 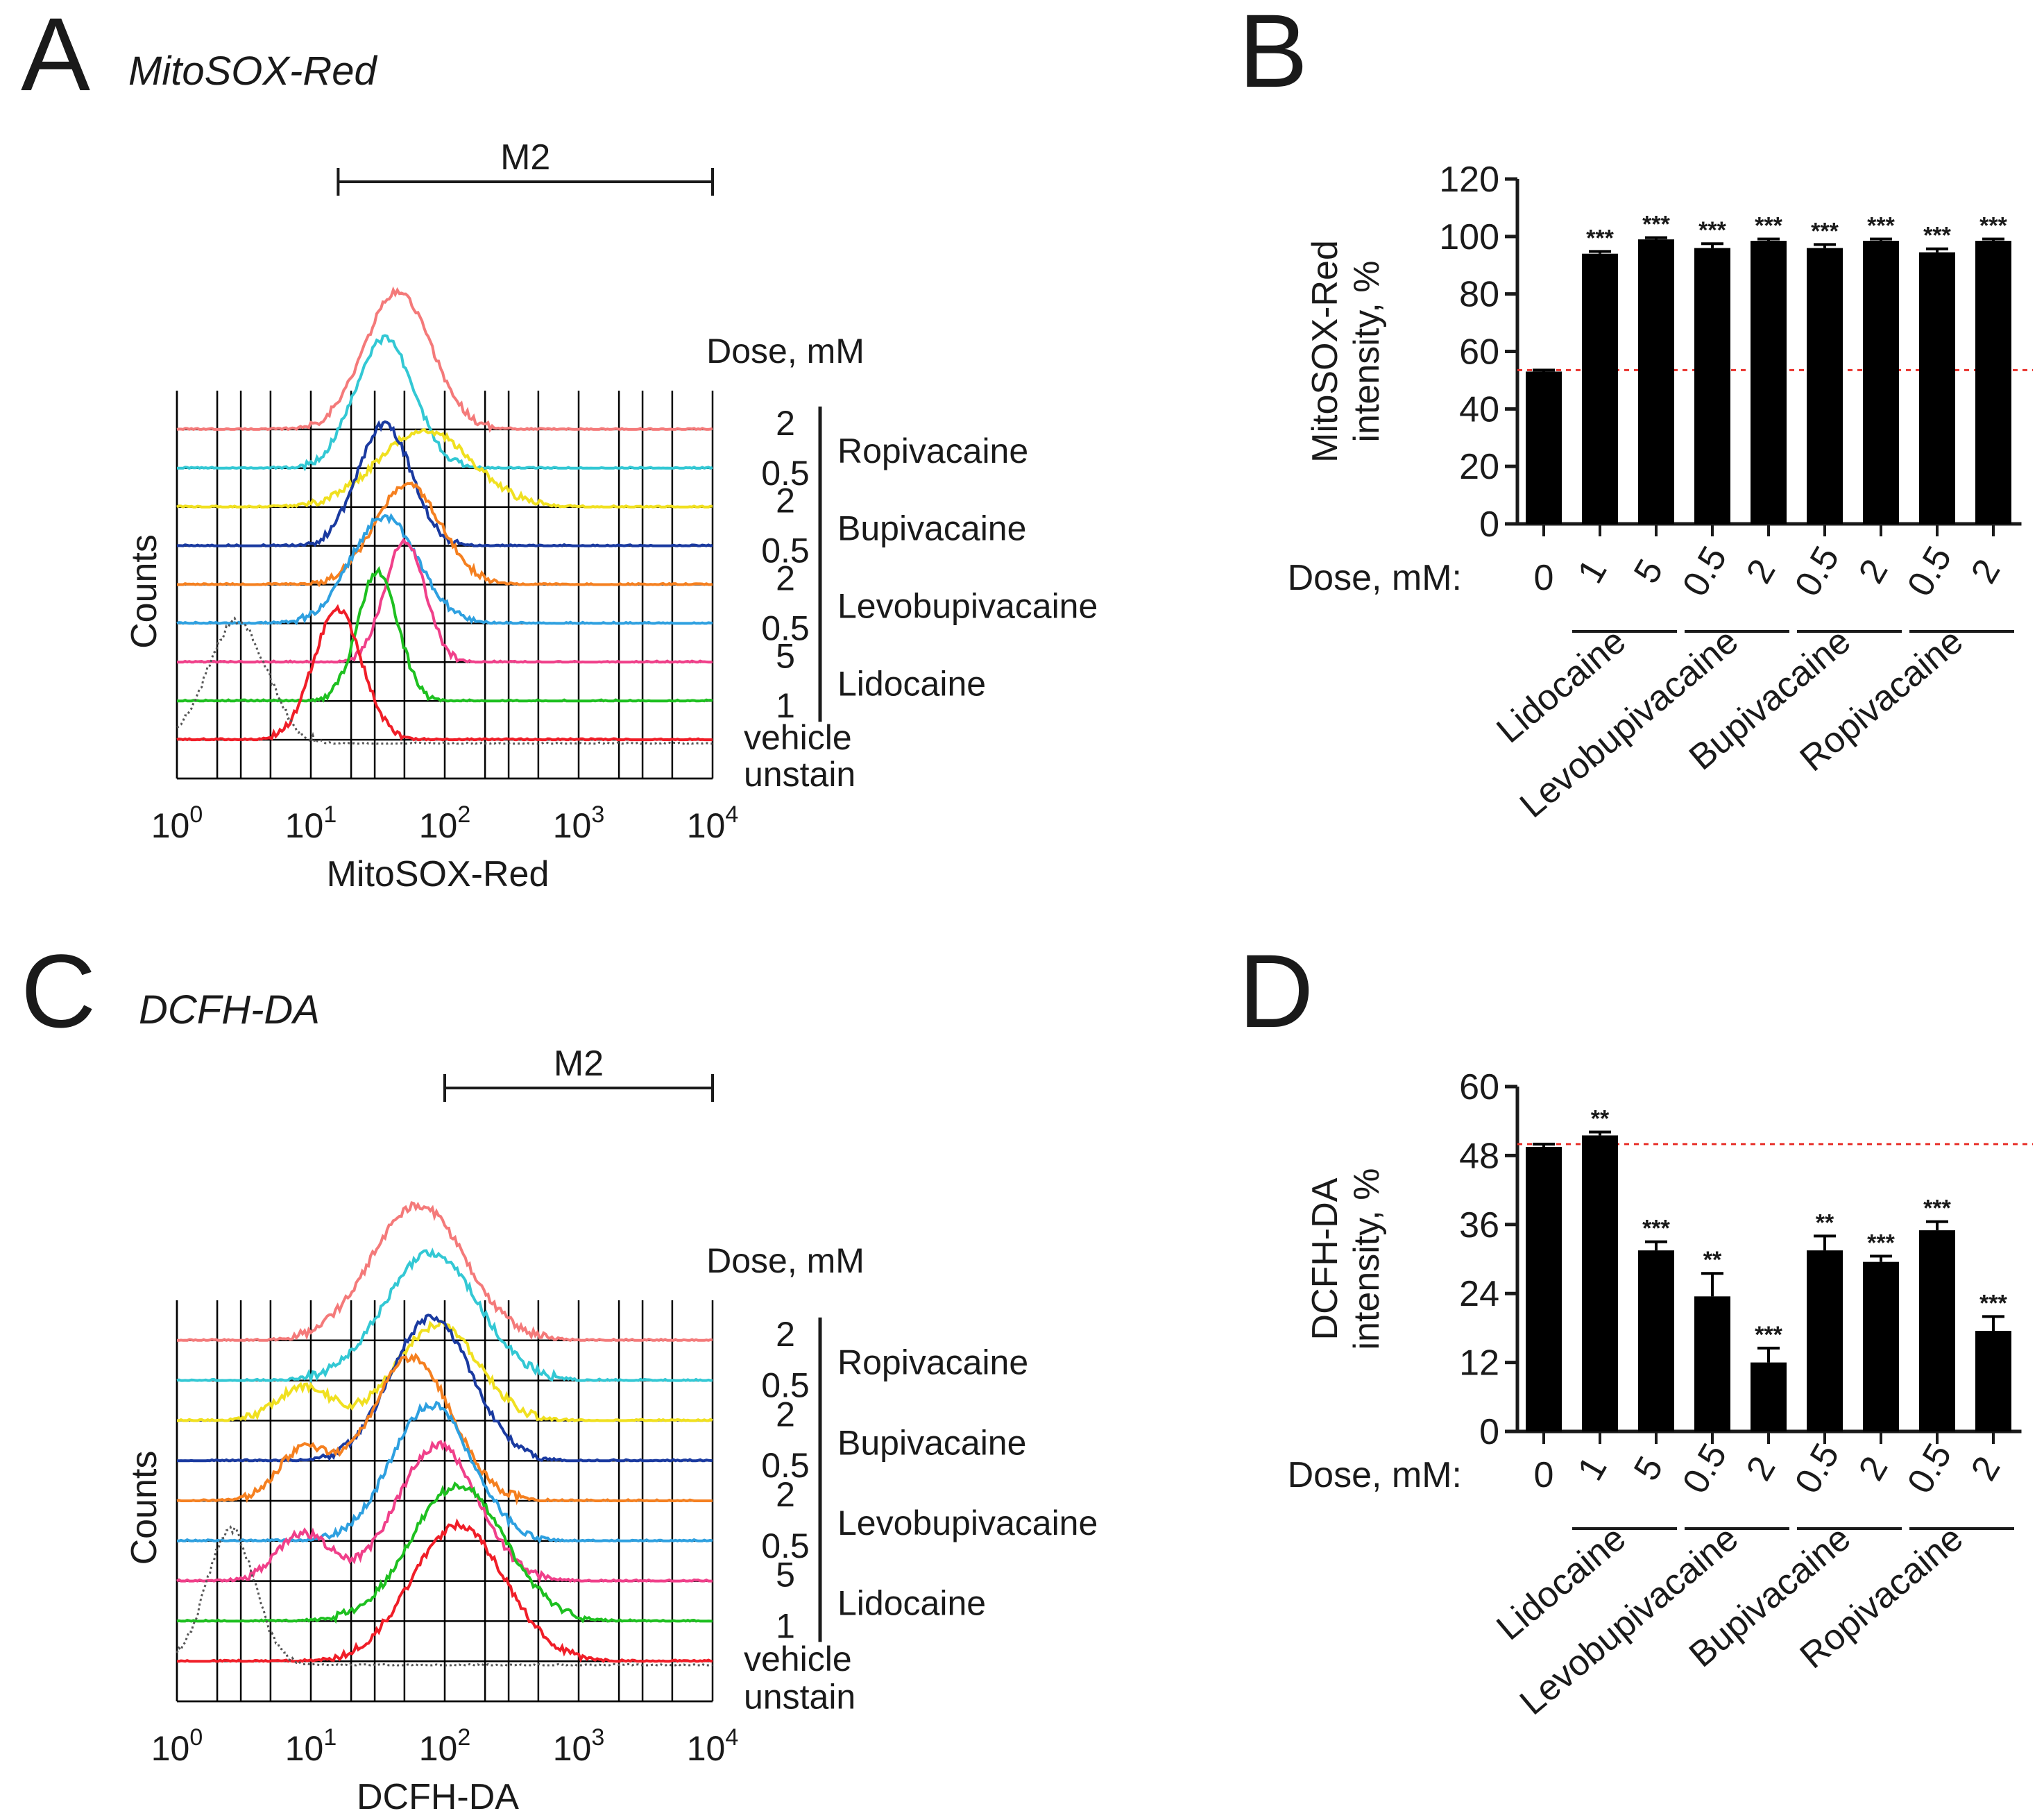 I want to click on x-tick-label: 10³, so click(x=579, y=823).